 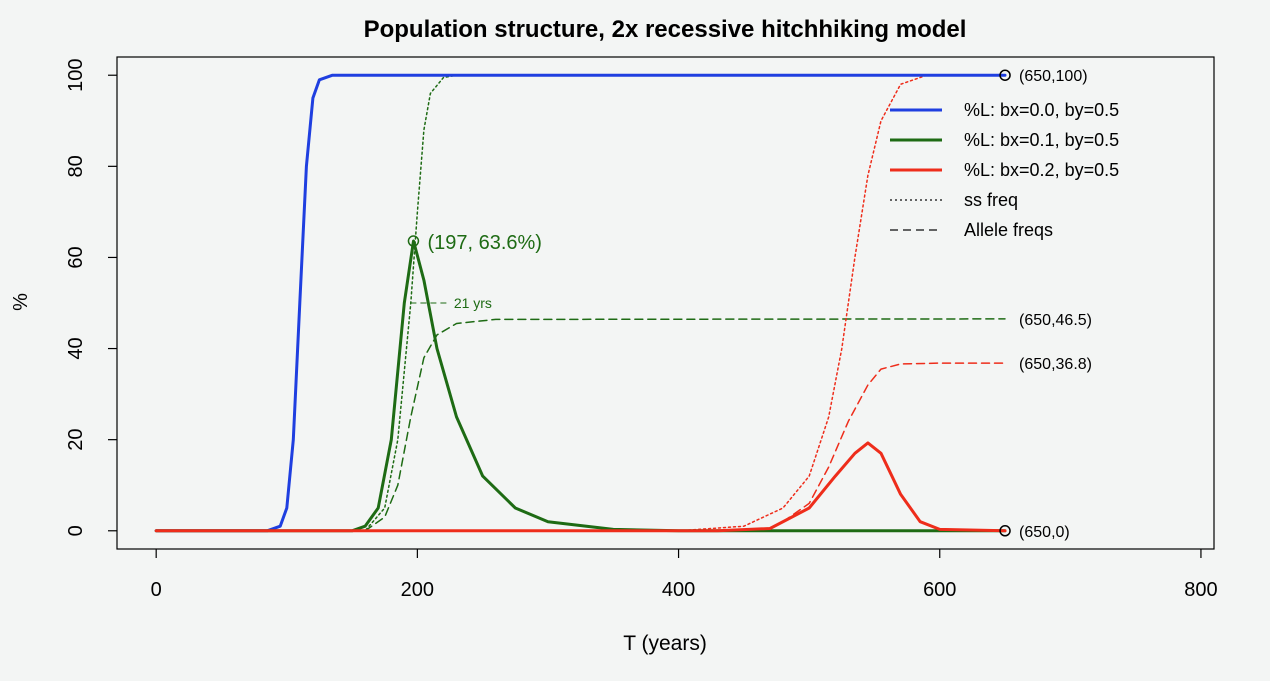 What do you see at coordinates (76, 348) in the screenshot?
I see `y-tick-label: 40` at bounding box center [76, 348].